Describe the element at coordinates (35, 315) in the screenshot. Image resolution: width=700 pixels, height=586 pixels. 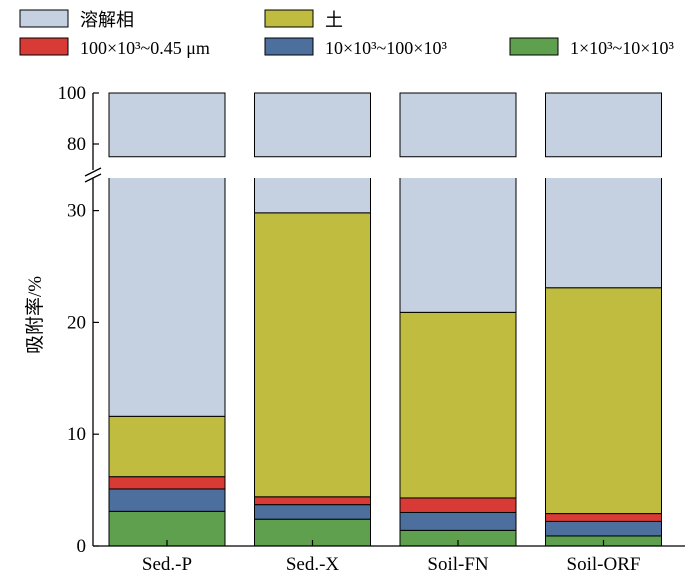
I see `y-axis-label: 吸附率/%` at that location.